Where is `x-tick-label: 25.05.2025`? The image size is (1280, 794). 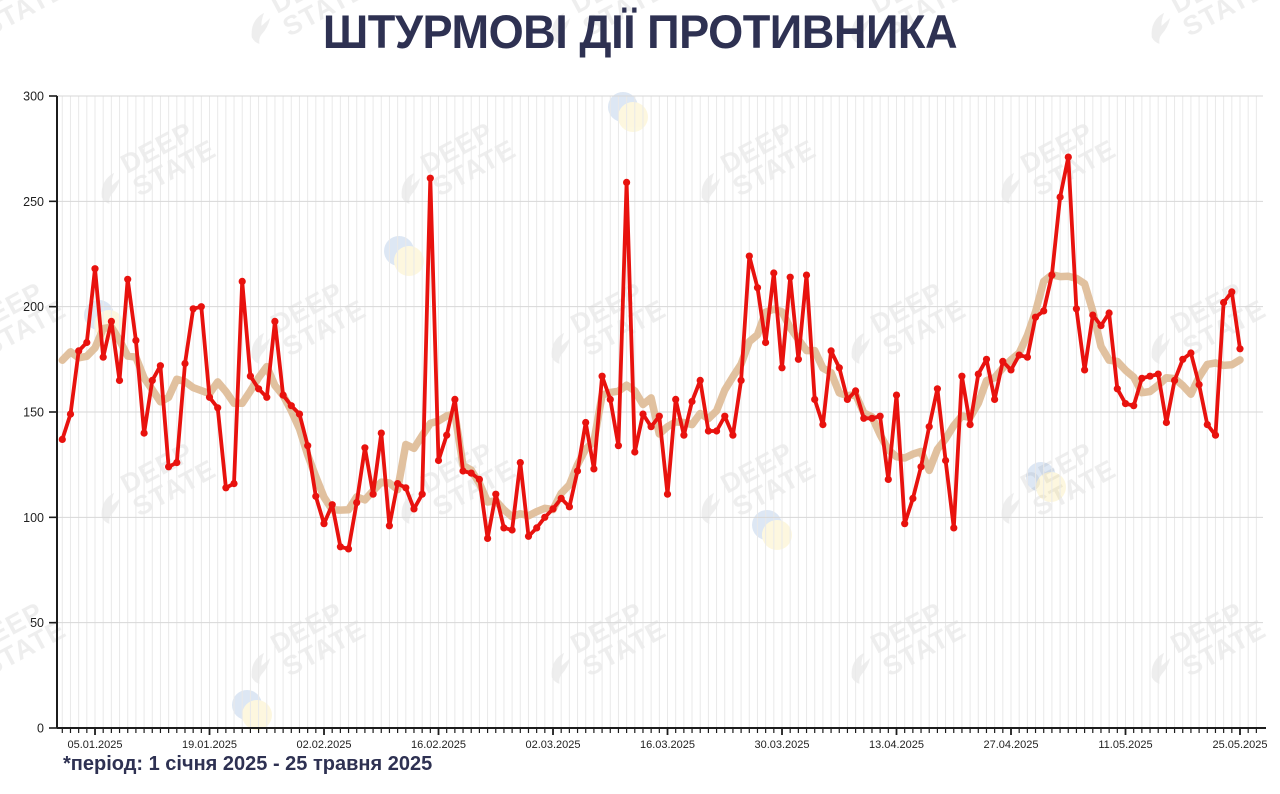
x-tick-label: 25.05.2025 is located at coordinates (1239, 745).